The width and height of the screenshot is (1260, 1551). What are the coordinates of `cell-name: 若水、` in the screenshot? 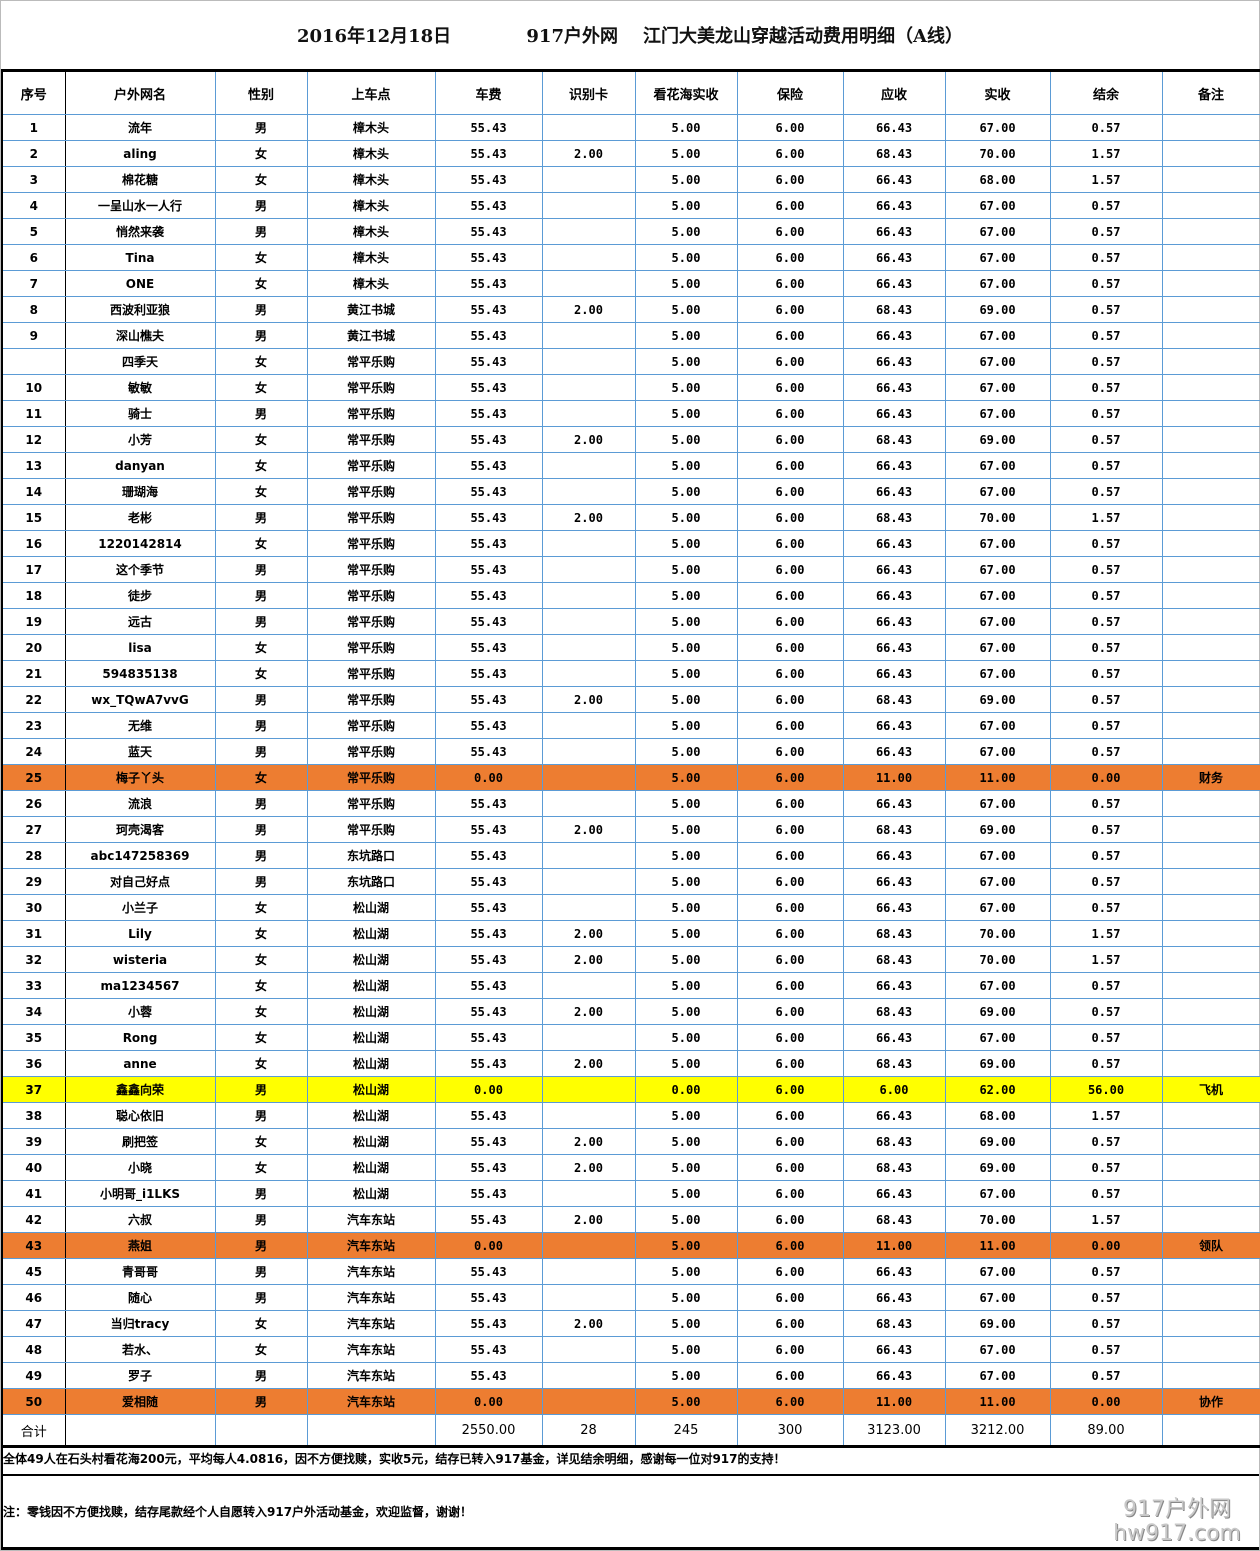 It's located at (140, 1349).